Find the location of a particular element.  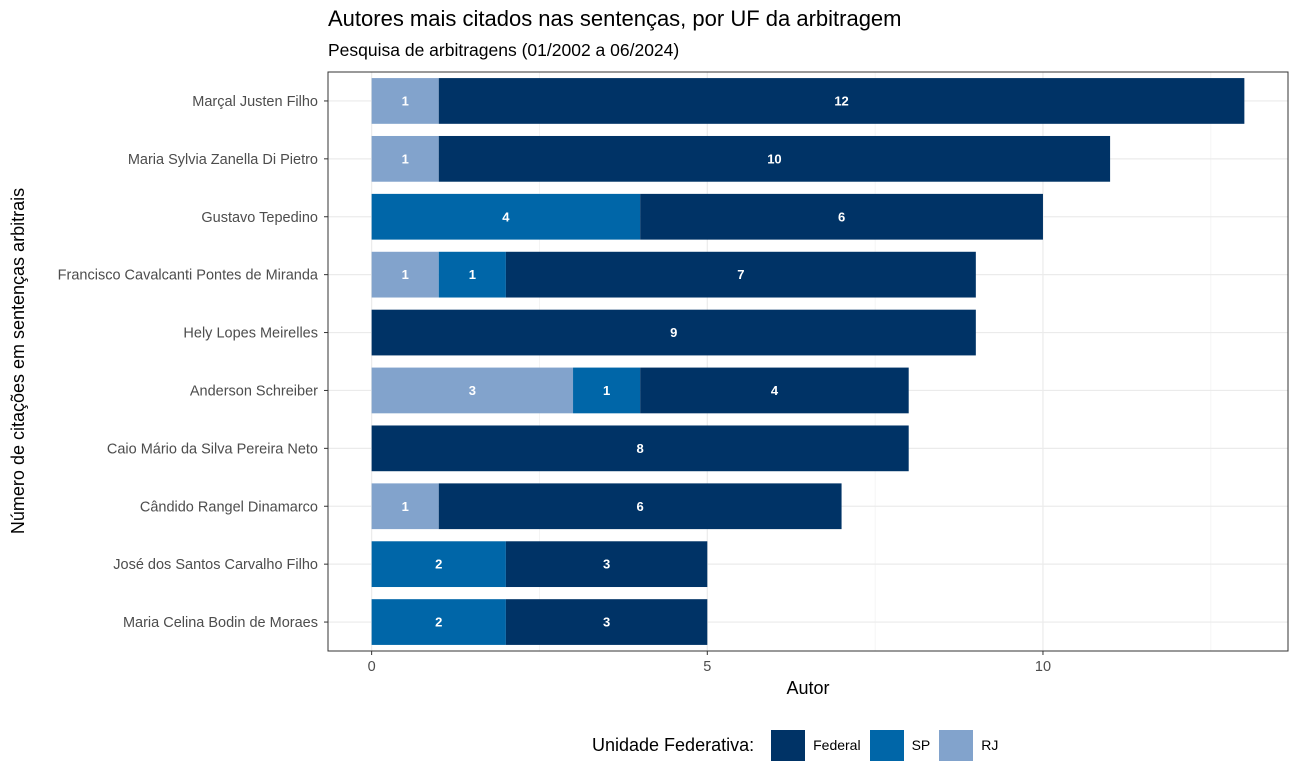

bar-value-label: 9 is located at coordinates (673, 332).